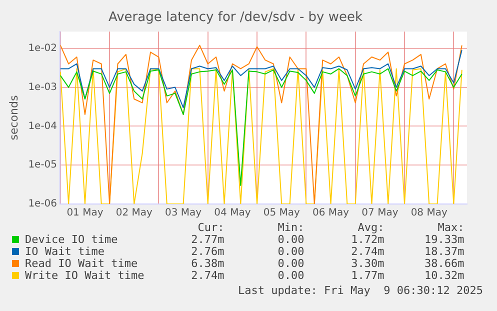 The height and width of the screenshot is (311, 497). Describe the element at coordinates (43, 87) in the screenshot. I see `y-tick-label: 1e-03` at that location.